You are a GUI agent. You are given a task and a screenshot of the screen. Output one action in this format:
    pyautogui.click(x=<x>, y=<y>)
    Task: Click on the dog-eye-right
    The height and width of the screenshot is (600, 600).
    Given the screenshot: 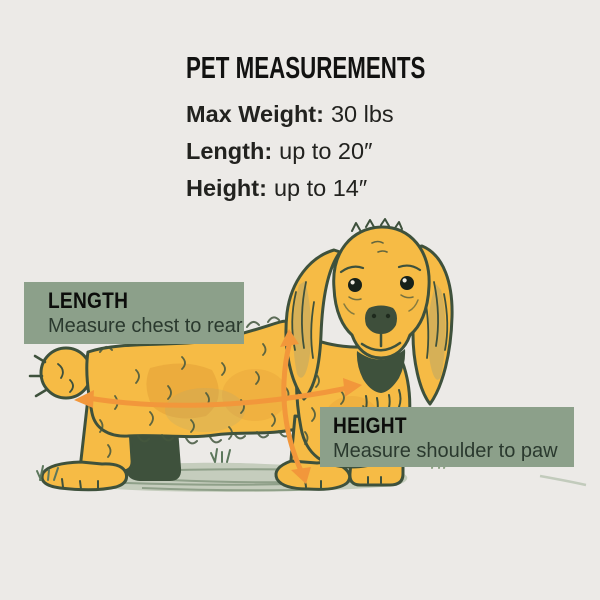 What is the action you would take?
    pyautogui.click(x=407, y=283)
    